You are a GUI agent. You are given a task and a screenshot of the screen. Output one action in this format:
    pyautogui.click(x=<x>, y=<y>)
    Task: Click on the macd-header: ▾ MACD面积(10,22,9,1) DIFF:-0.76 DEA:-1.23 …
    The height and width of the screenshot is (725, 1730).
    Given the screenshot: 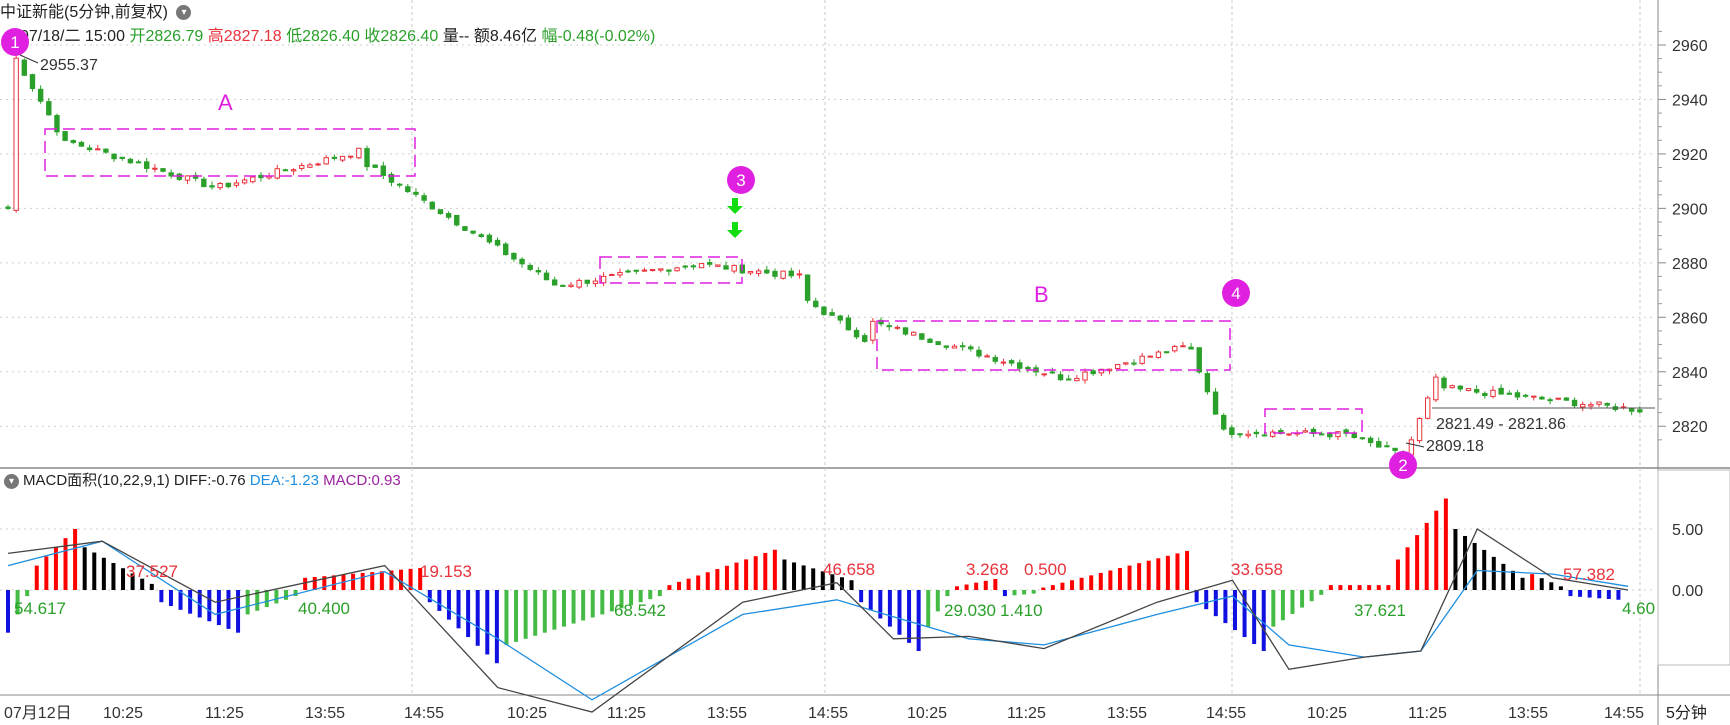 What is the action you would take?
    pyautogui.click(x=200, y=481)
    